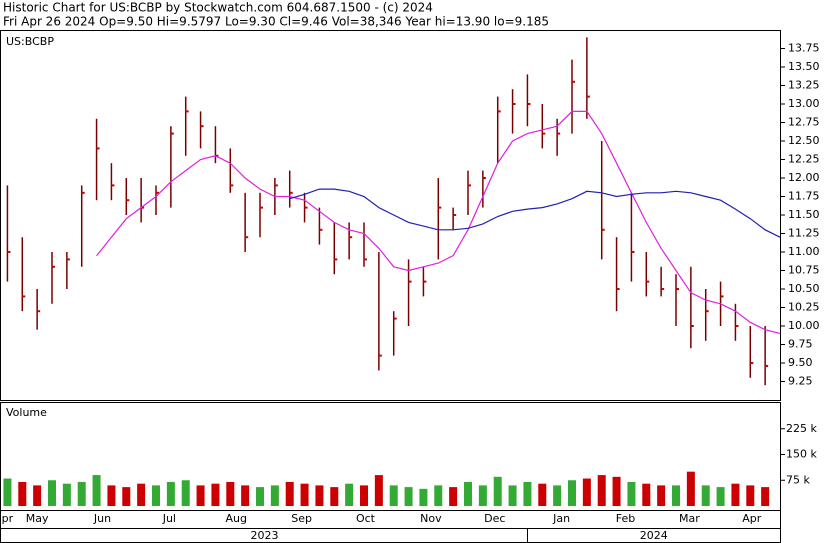 The height and width of the screenshot is (543, 830). What do you see at coordinates (102, 518) in the screenshot?
I see `x-tick-label: Jun` at bounding box center [102, 518].